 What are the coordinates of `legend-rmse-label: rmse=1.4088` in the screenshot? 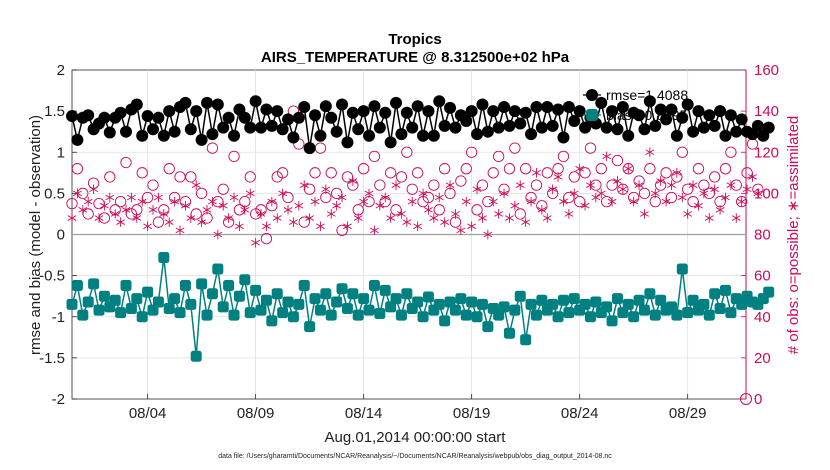 It's located at (647, 95).